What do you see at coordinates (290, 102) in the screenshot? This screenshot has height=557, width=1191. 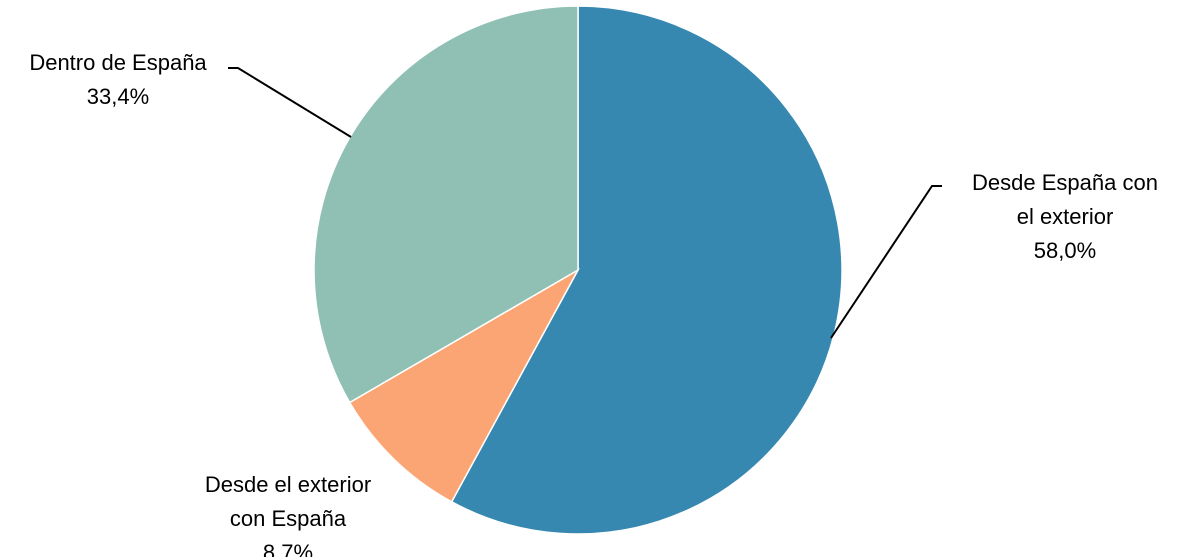 I see `leader-line-dentro-de-espana` at bounding box center [290, 102].